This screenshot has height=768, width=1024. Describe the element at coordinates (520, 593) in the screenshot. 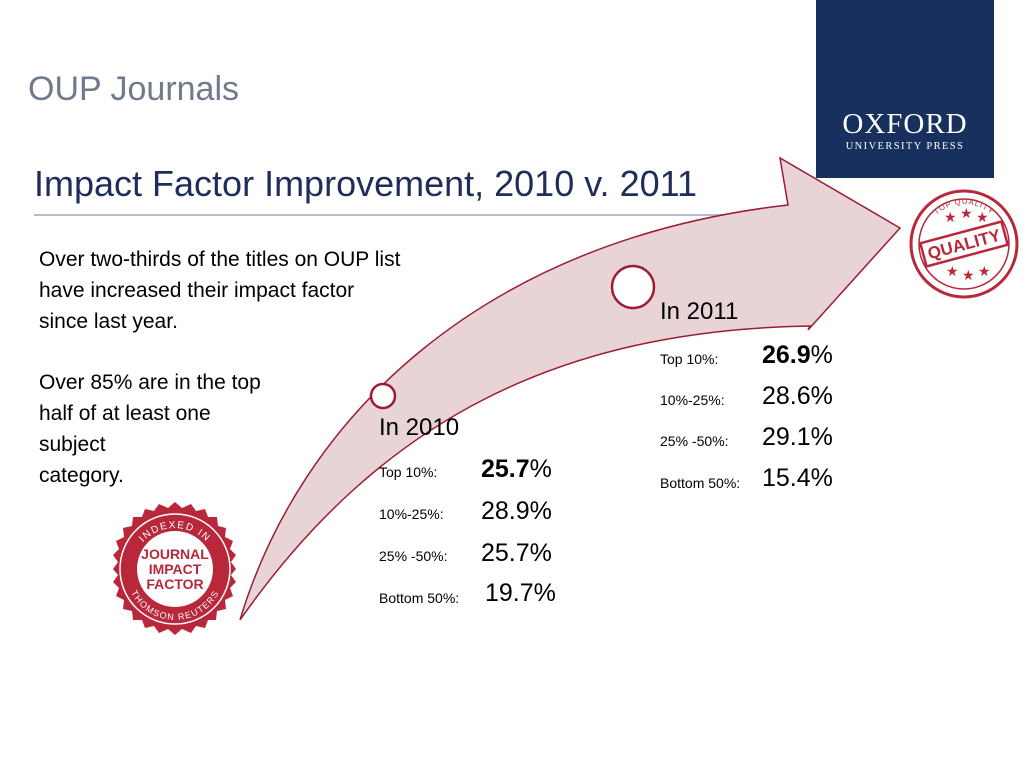

I see `row-value: 19.7%` at that location.